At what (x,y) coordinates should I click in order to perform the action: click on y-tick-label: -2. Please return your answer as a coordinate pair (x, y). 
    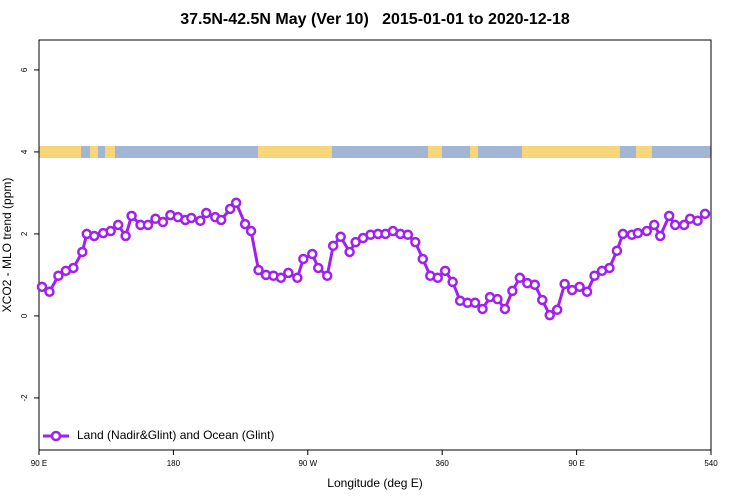
    Looking at the image, I should click on (24, 398).